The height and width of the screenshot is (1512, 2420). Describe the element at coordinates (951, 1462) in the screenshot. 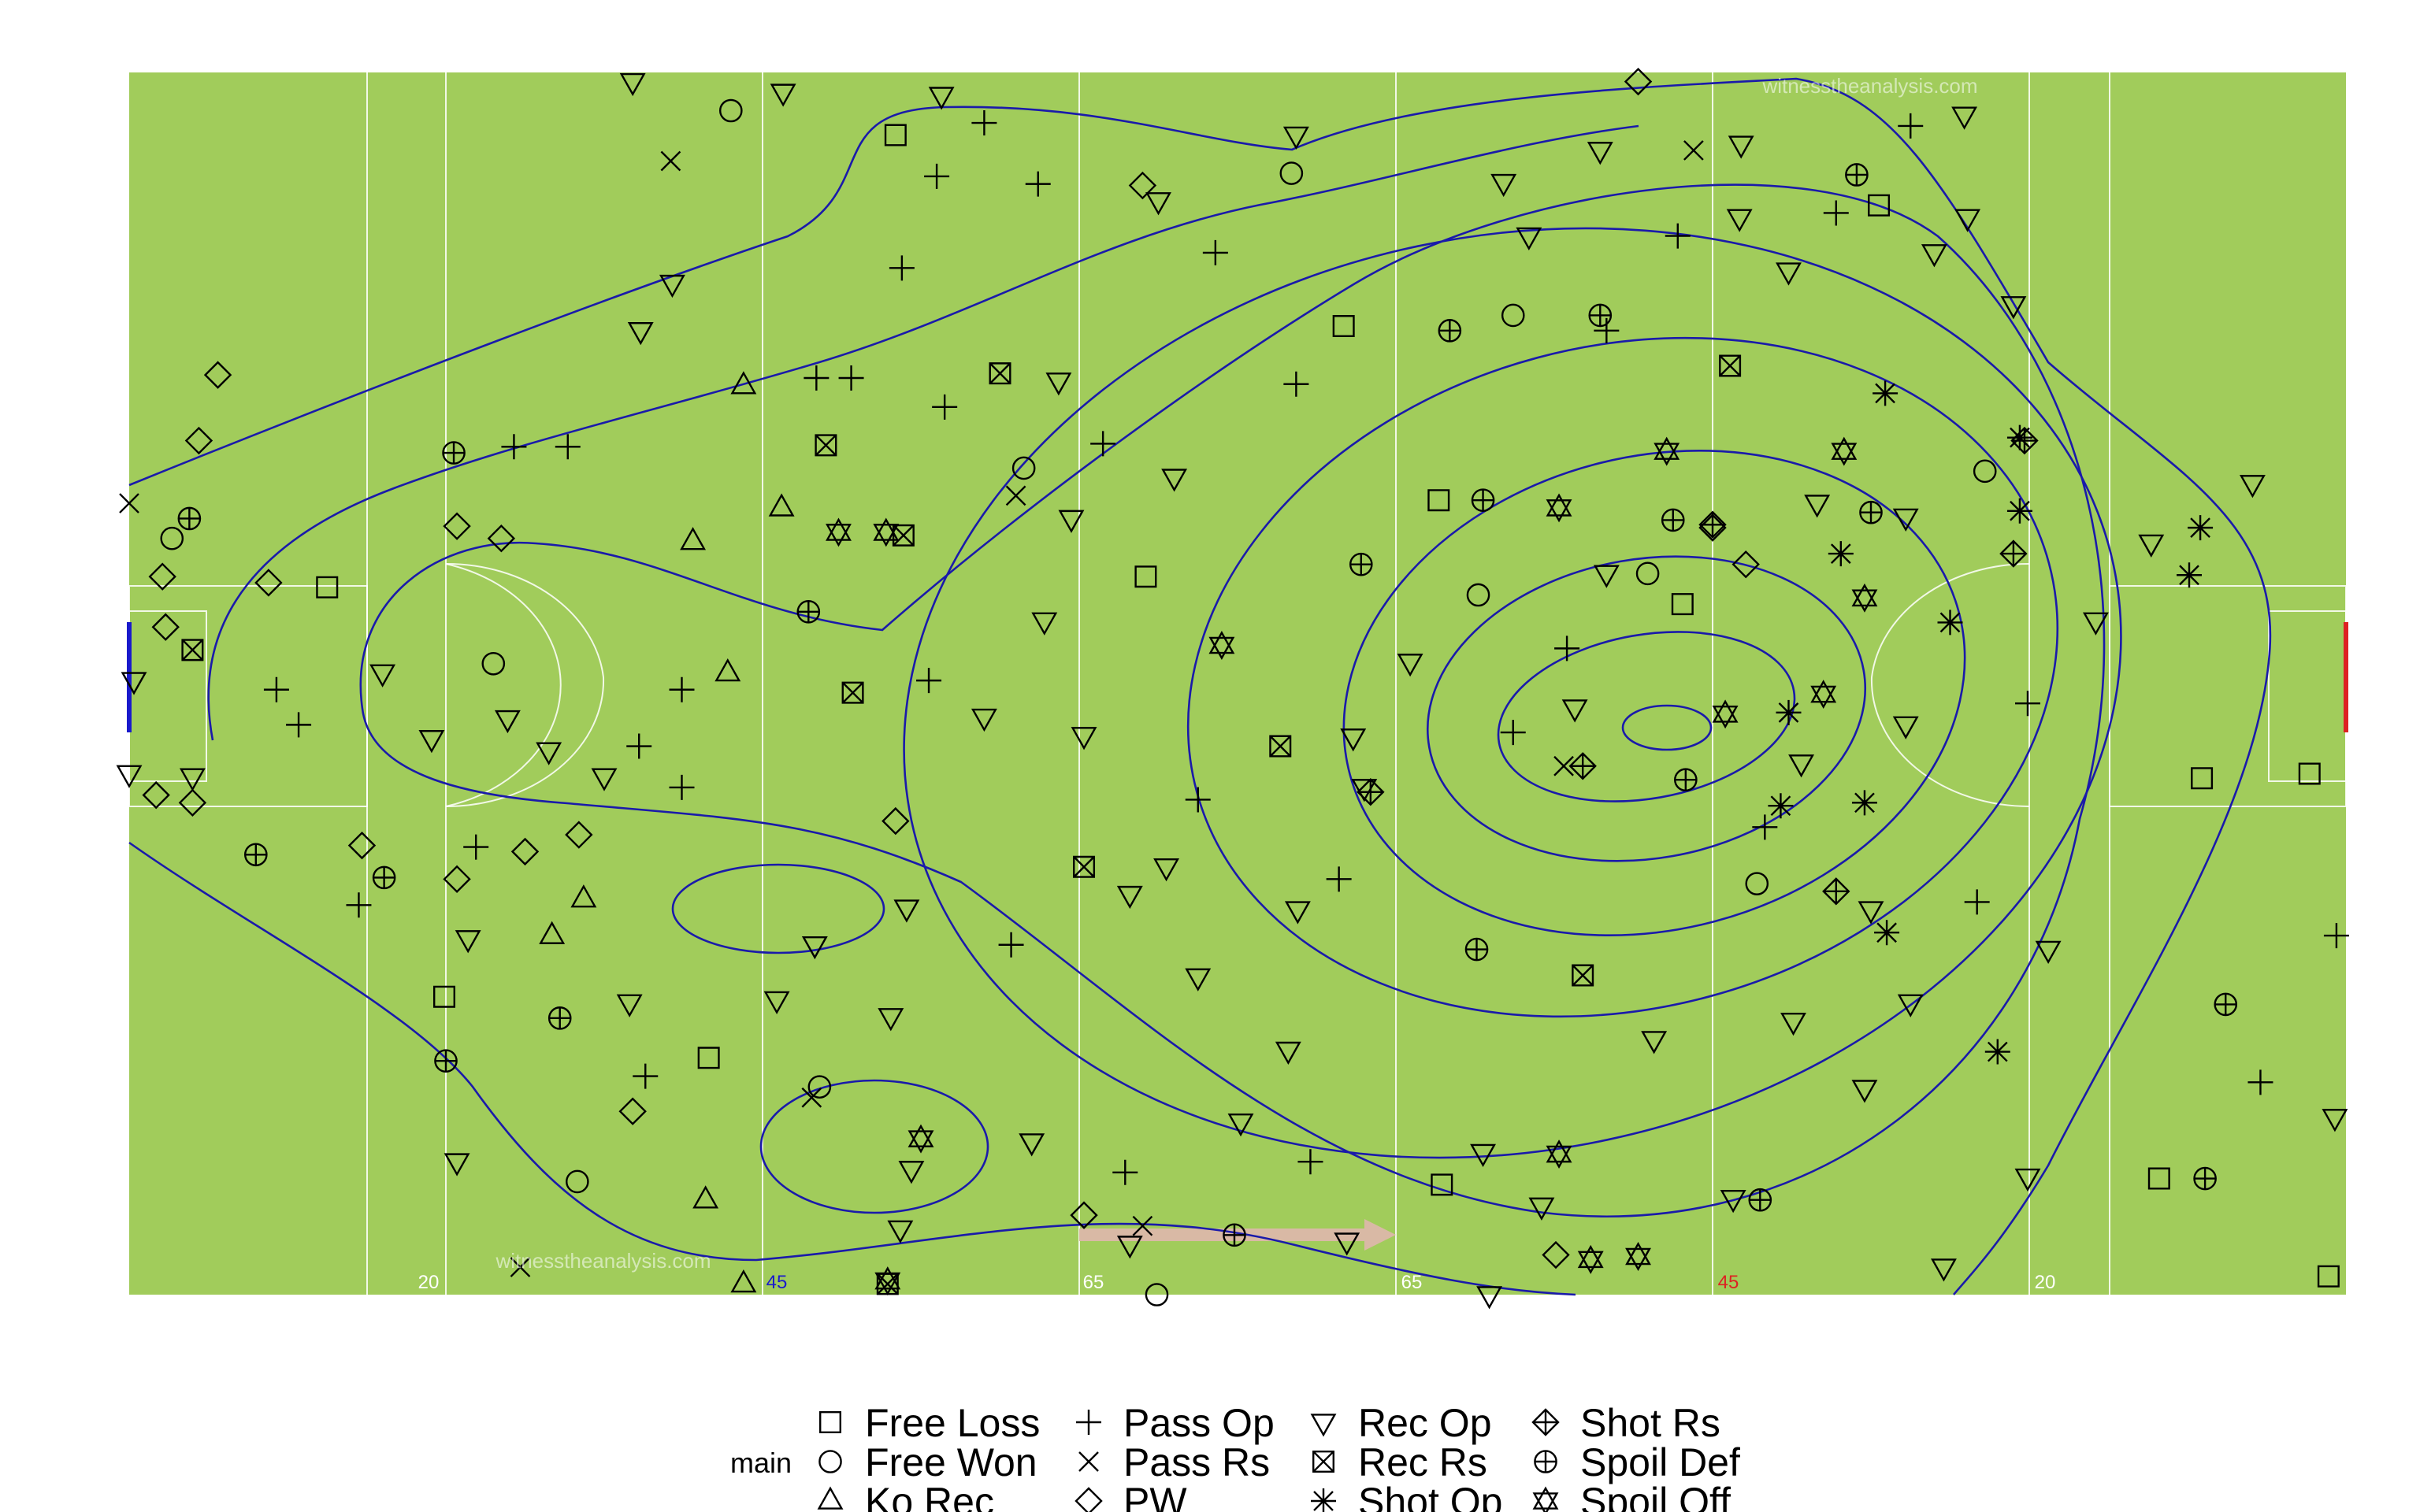

I see `legend-label: Free Won` at that location.